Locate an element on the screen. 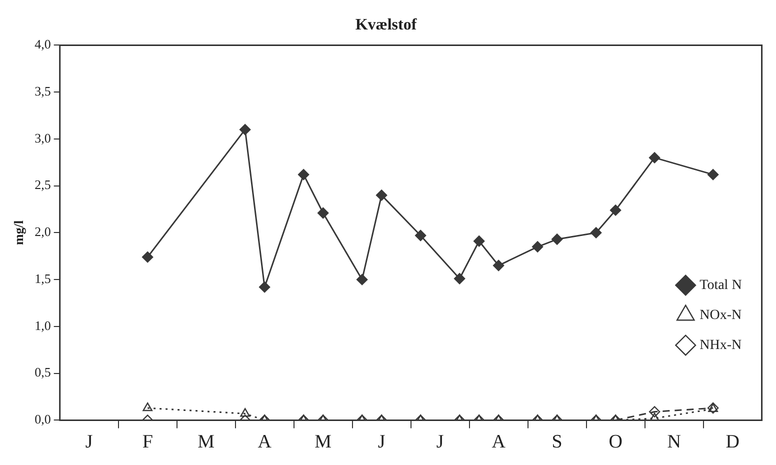 The image size is (776, 465). y-tick-label: 1,0 is located at coordinates (42, 325).